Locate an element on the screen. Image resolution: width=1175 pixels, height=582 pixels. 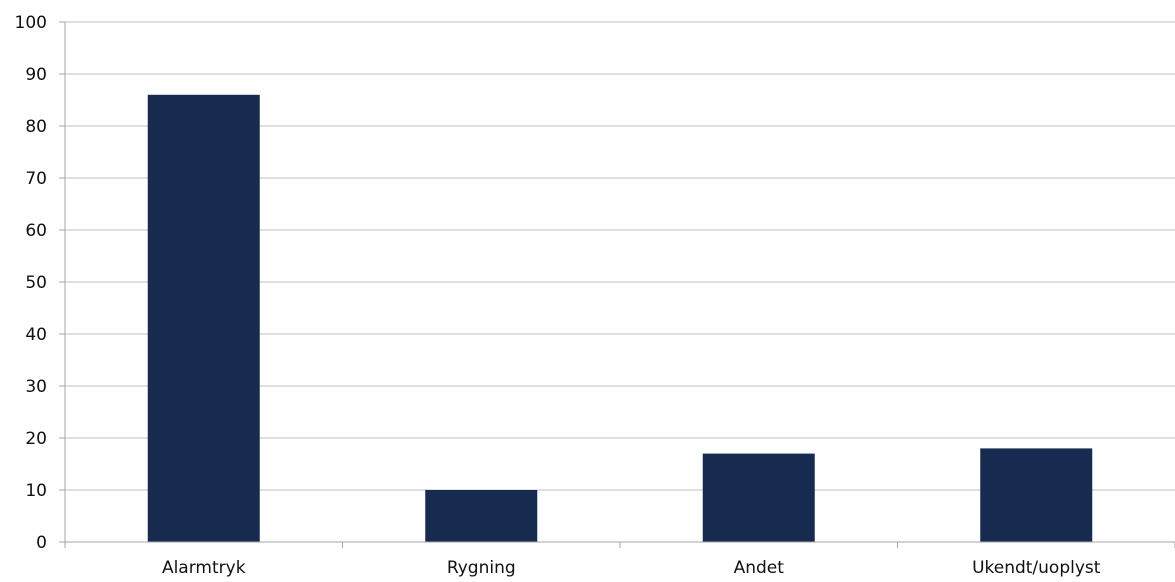
y-tick-label-60: 60 is located at coordinates (36, 231).